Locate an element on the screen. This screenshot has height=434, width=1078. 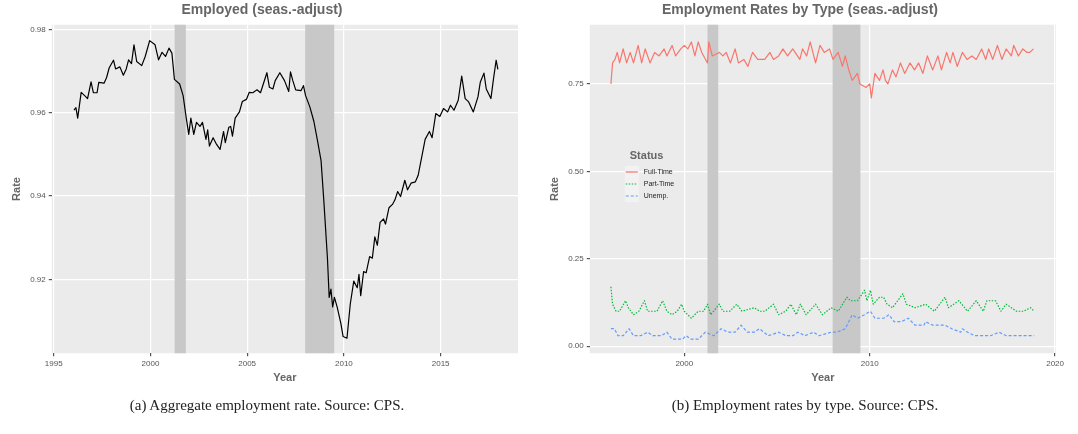
y-tick-label: 0.50 is located at coordinates (576, 171).